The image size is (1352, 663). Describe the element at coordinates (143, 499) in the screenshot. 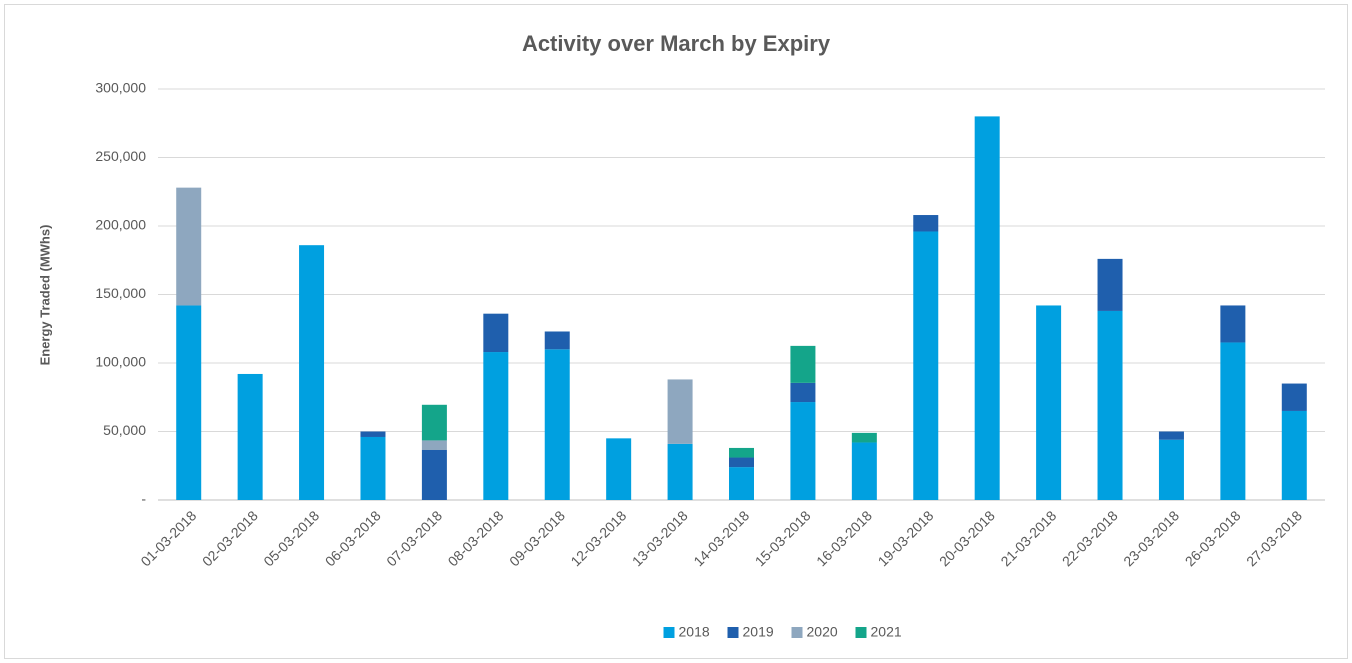

I see `y-tick-label: -` at that location.